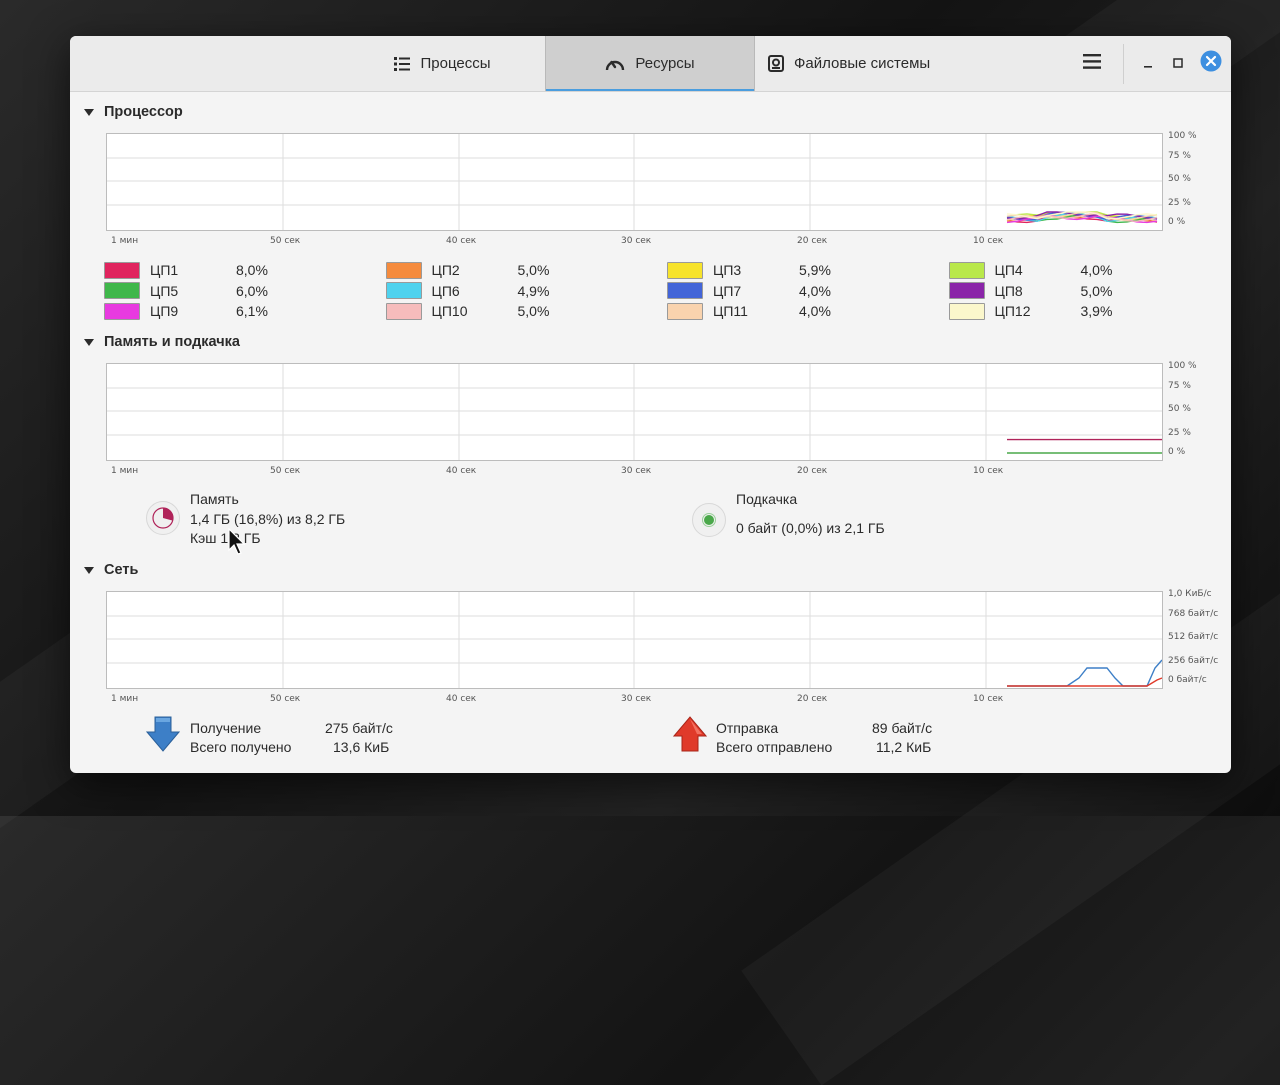 Image resolution: width=1280 pixels, height=1085 pixels. Describe the element at coordinates (1084, 682) in the screenshot. I see `send-series-line` at that location.